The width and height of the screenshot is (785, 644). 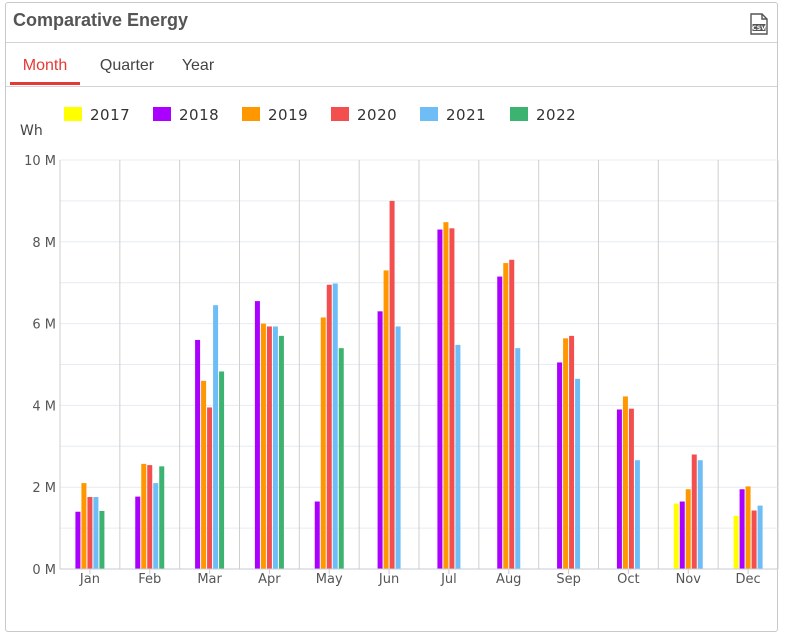 I want to click on card-title: Comparative Energy, so click(x=101, y=20).